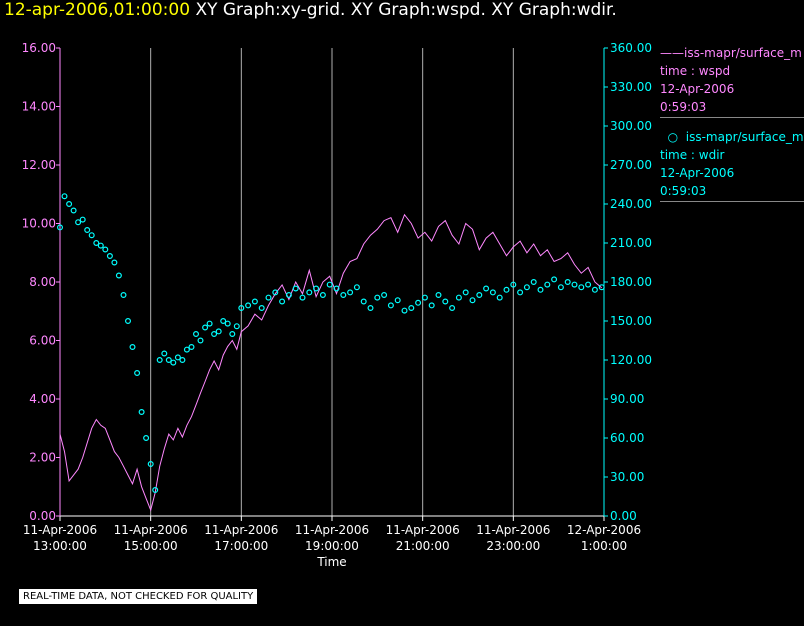 The image size is (804, 626). Describe the element at coordinates (39, 107) in the screenshot. I see `left-axis-tick-label: 14.00` at that location.